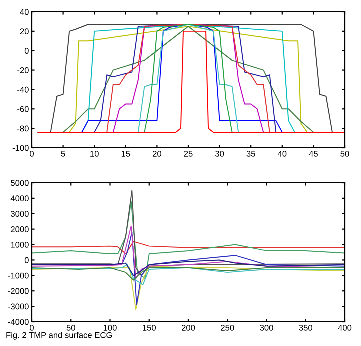 The height and width of the screenshot is (346, 361). Describe the element at coordinates (149, 328) in the screenshot. I see `x-tick-label: 150` at that location.